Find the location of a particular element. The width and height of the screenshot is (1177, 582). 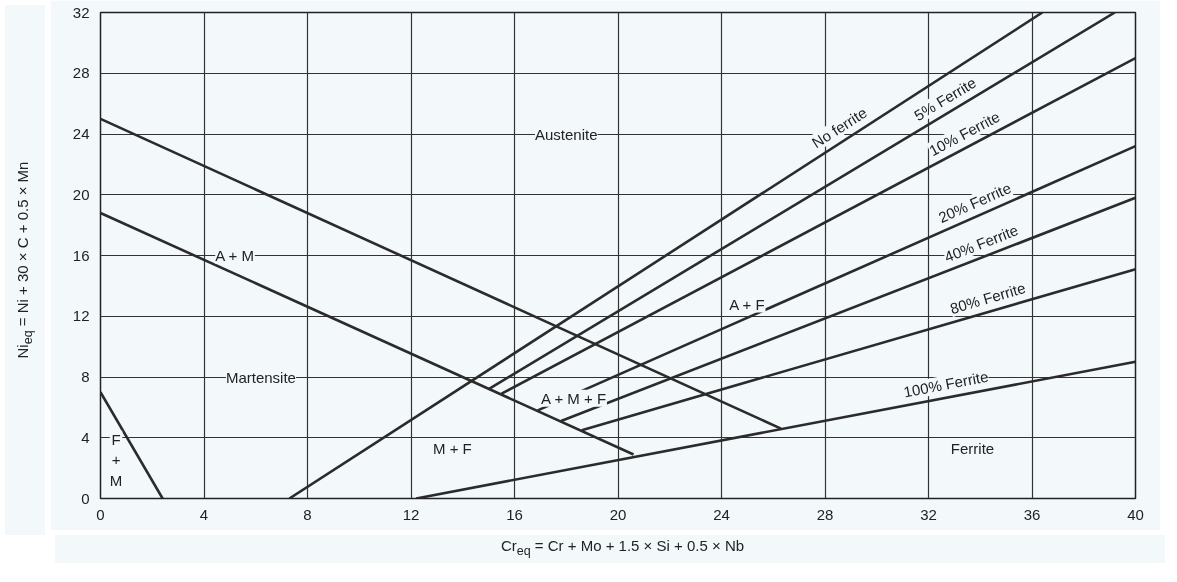

y-tick-label: 0 is located at coordinates (85, 498).